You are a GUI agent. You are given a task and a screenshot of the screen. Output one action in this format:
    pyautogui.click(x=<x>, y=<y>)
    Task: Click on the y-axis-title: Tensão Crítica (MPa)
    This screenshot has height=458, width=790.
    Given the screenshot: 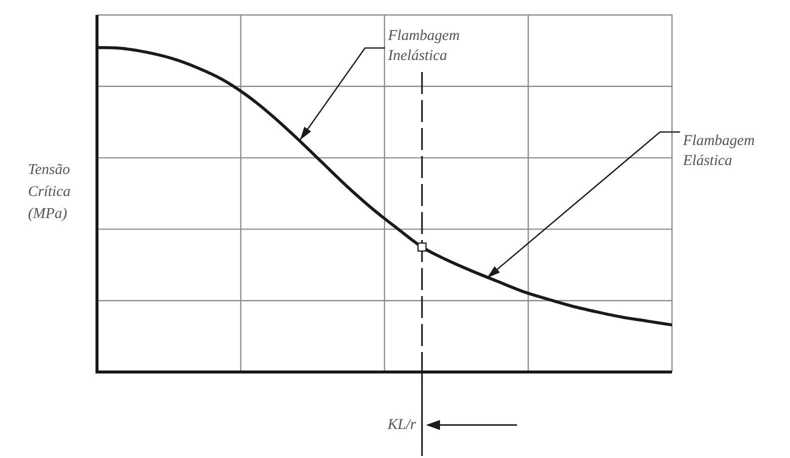 What is the action you would take?
    pyautogui.click(x=49, y=192)
    